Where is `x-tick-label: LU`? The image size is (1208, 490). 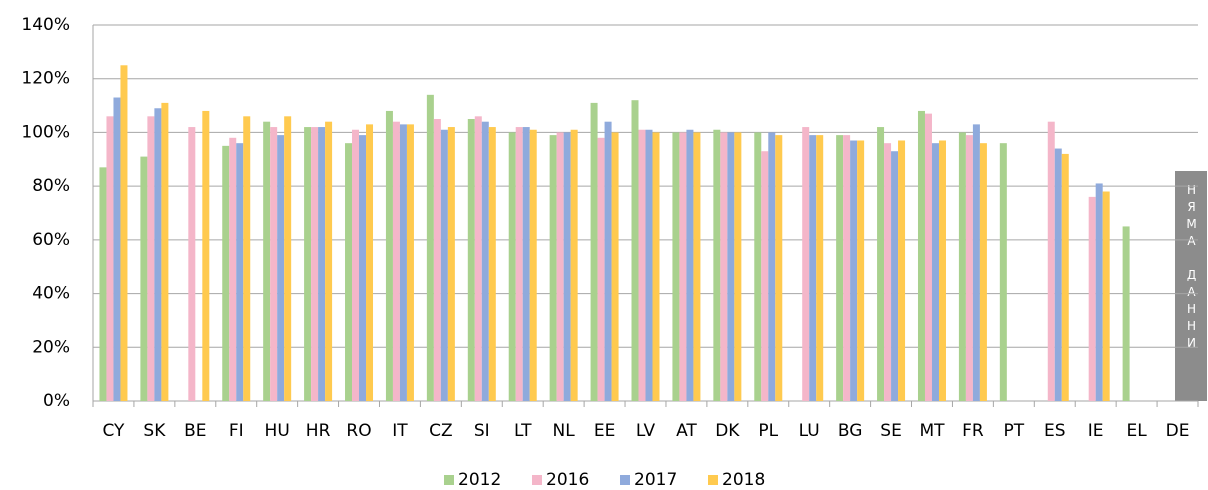 x-tick-label: LU is located at coordinates (809, 431).